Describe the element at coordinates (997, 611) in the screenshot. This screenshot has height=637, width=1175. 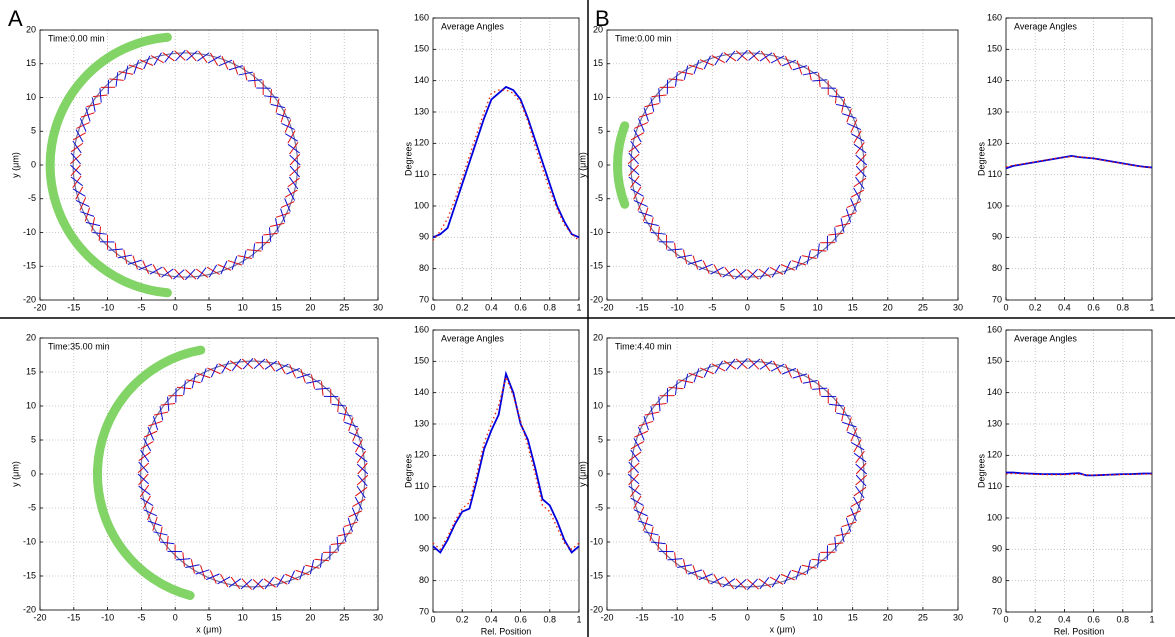
I see `y-tick-label: 70` at that location.